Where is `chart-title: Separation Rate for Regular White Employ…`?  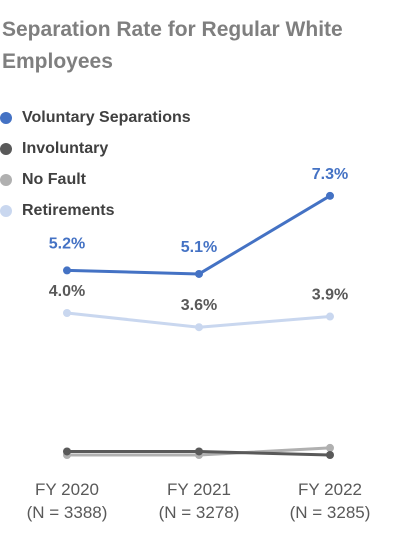
chart-title: Separation Rate for Regular White Employ… is located at coordinates (202, 46).